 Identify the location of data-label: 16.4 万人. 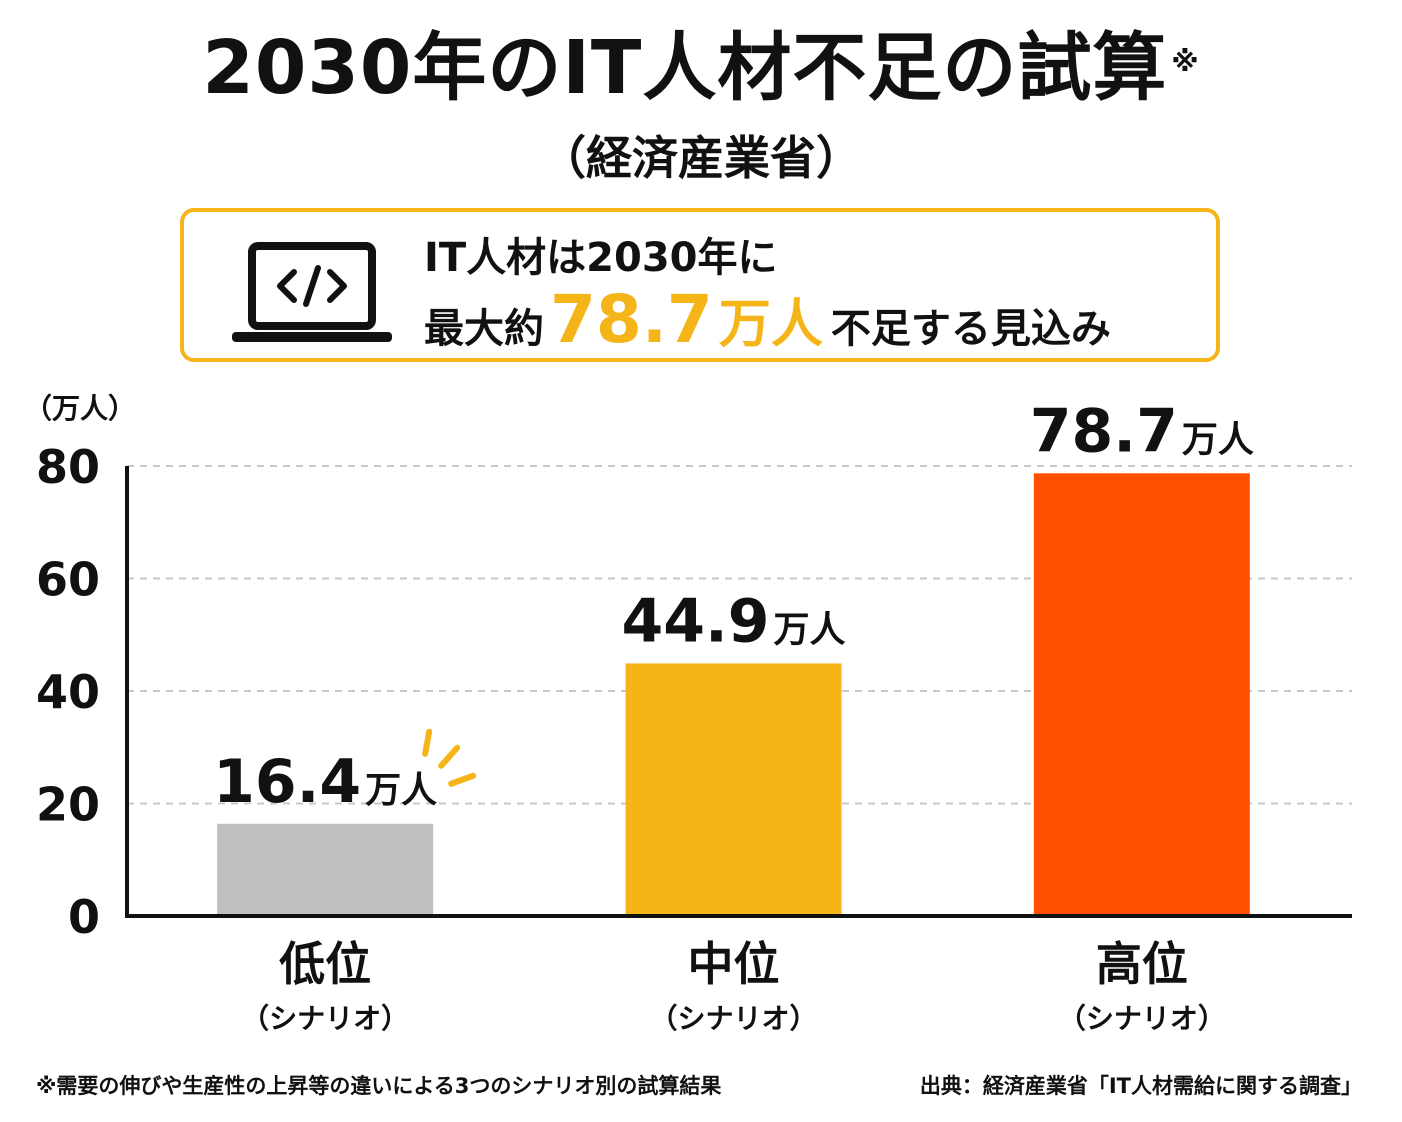
(325, 782).